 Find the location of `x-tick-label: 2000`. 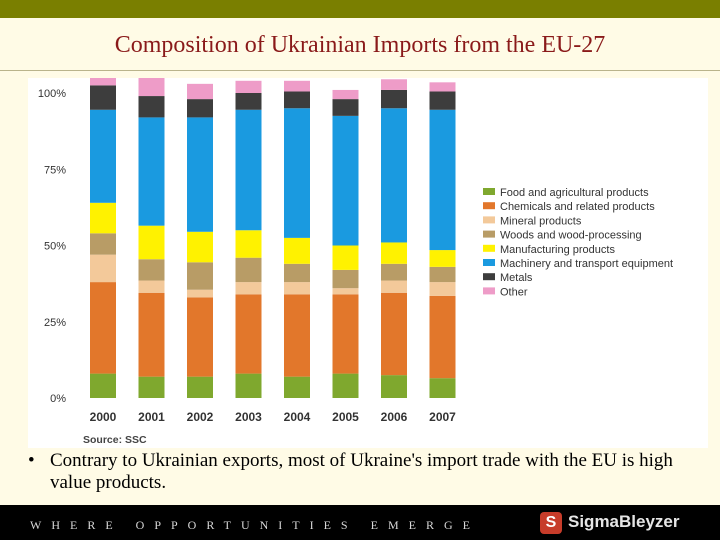

x-tick-label: 2000 is located at coordinates (103, 417).